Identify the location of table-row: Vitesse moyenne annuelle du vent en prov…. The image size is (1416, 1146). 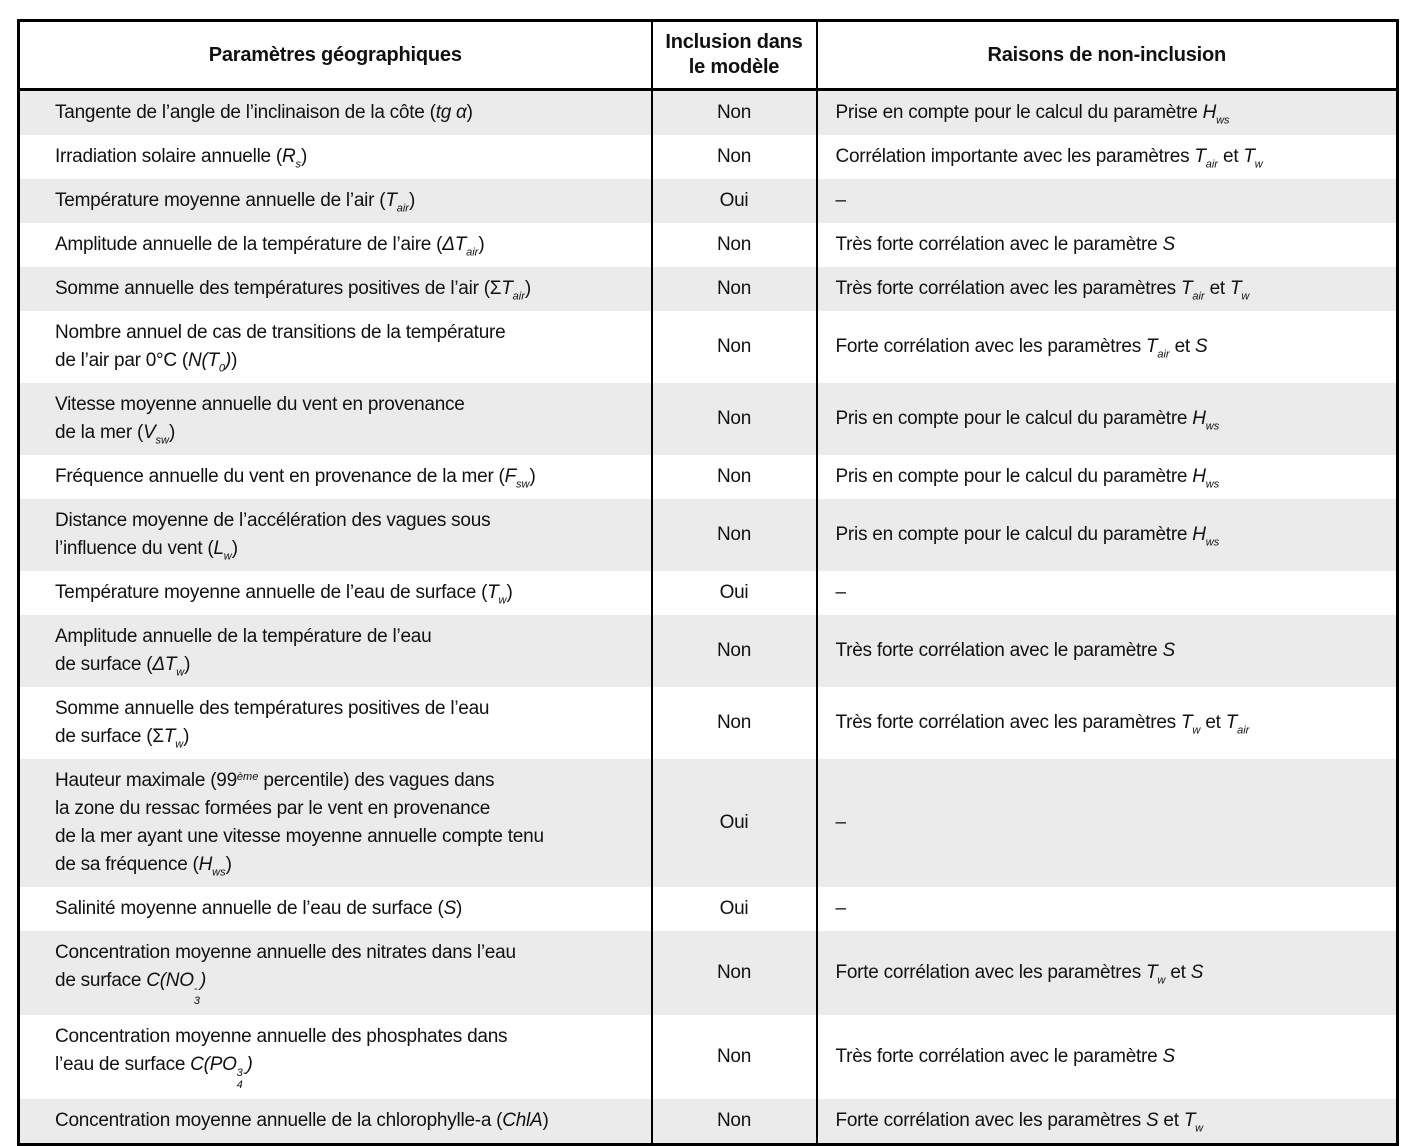
(708, 419).